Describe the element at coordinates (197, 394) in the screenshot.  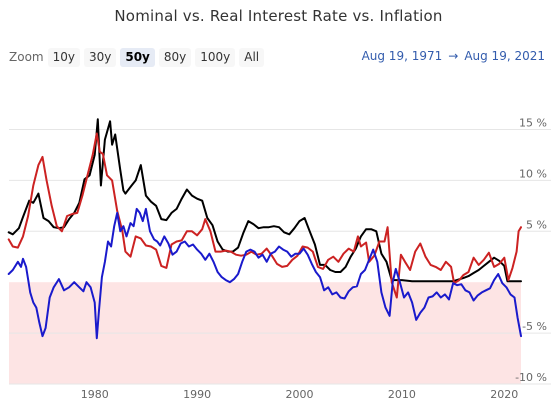
I see `x-tick-label: 1990` at that location.